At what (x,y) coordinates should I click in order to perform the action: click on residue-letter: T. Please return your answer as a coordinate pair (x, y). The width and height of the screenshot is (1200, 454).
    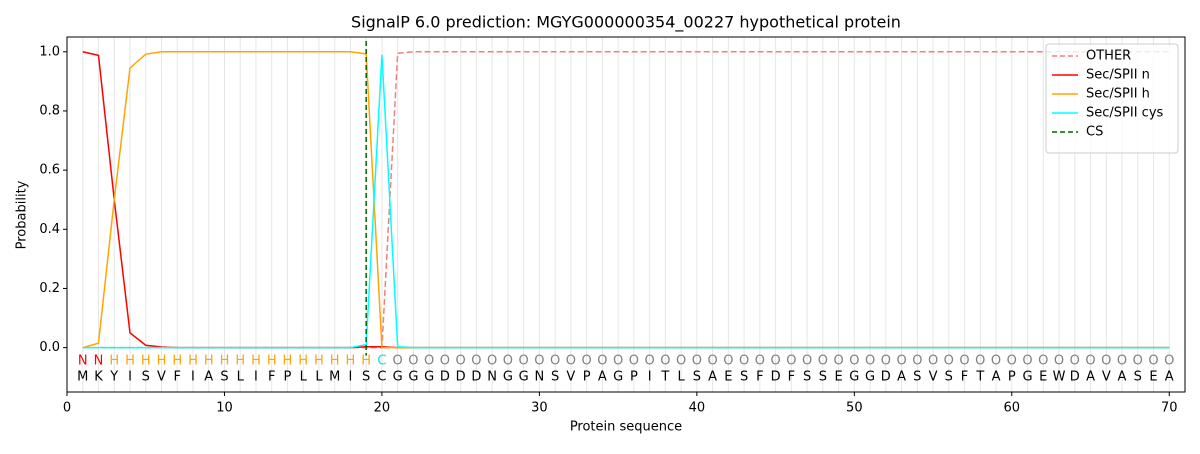
    Looking at the image, I should click on (979, 377).